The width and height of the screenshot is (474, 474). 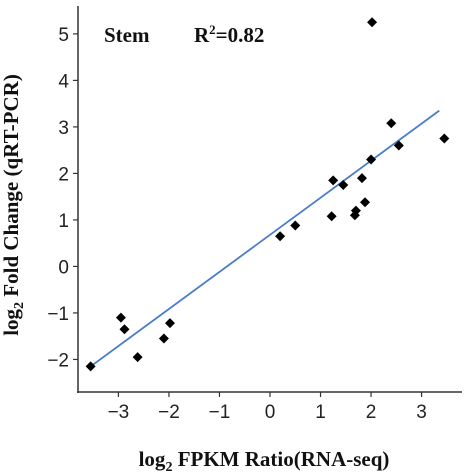 What do you see at coordinates (63, 174) in the screenshot?
I see `y-tick-label: 2` at bounding box center [63, 174].